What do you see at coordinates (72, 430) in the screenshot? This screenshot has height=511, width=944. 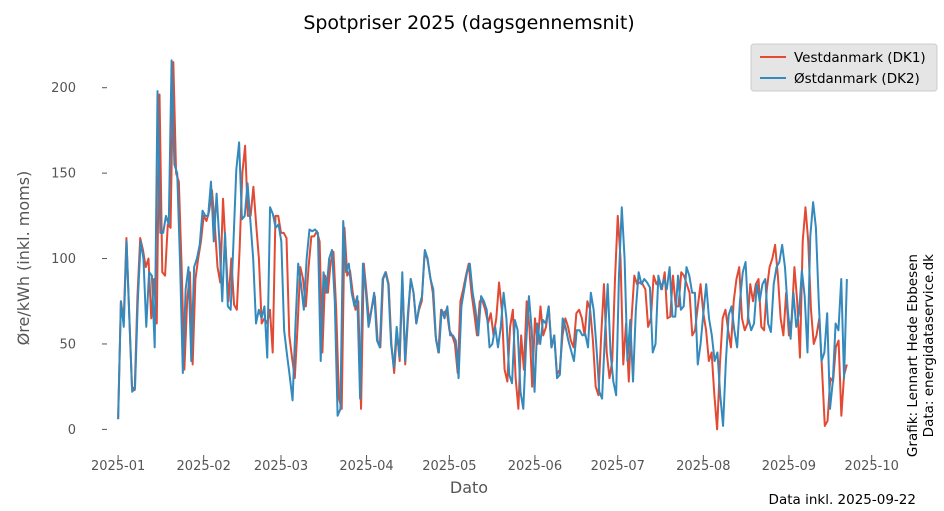 I see `y-tick-label: 0` at bounding box center [72, 430].